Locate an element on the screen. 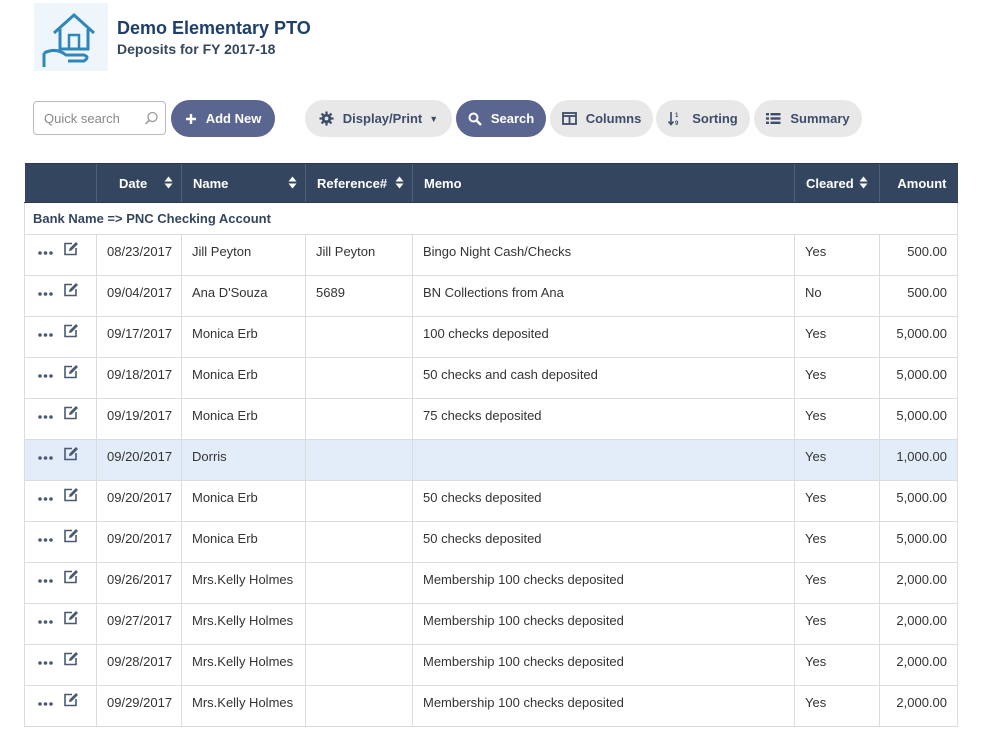 The width and height of the screenshot is (981, 741). amount-cell: 500.00 is located at coordinates (918, 255).